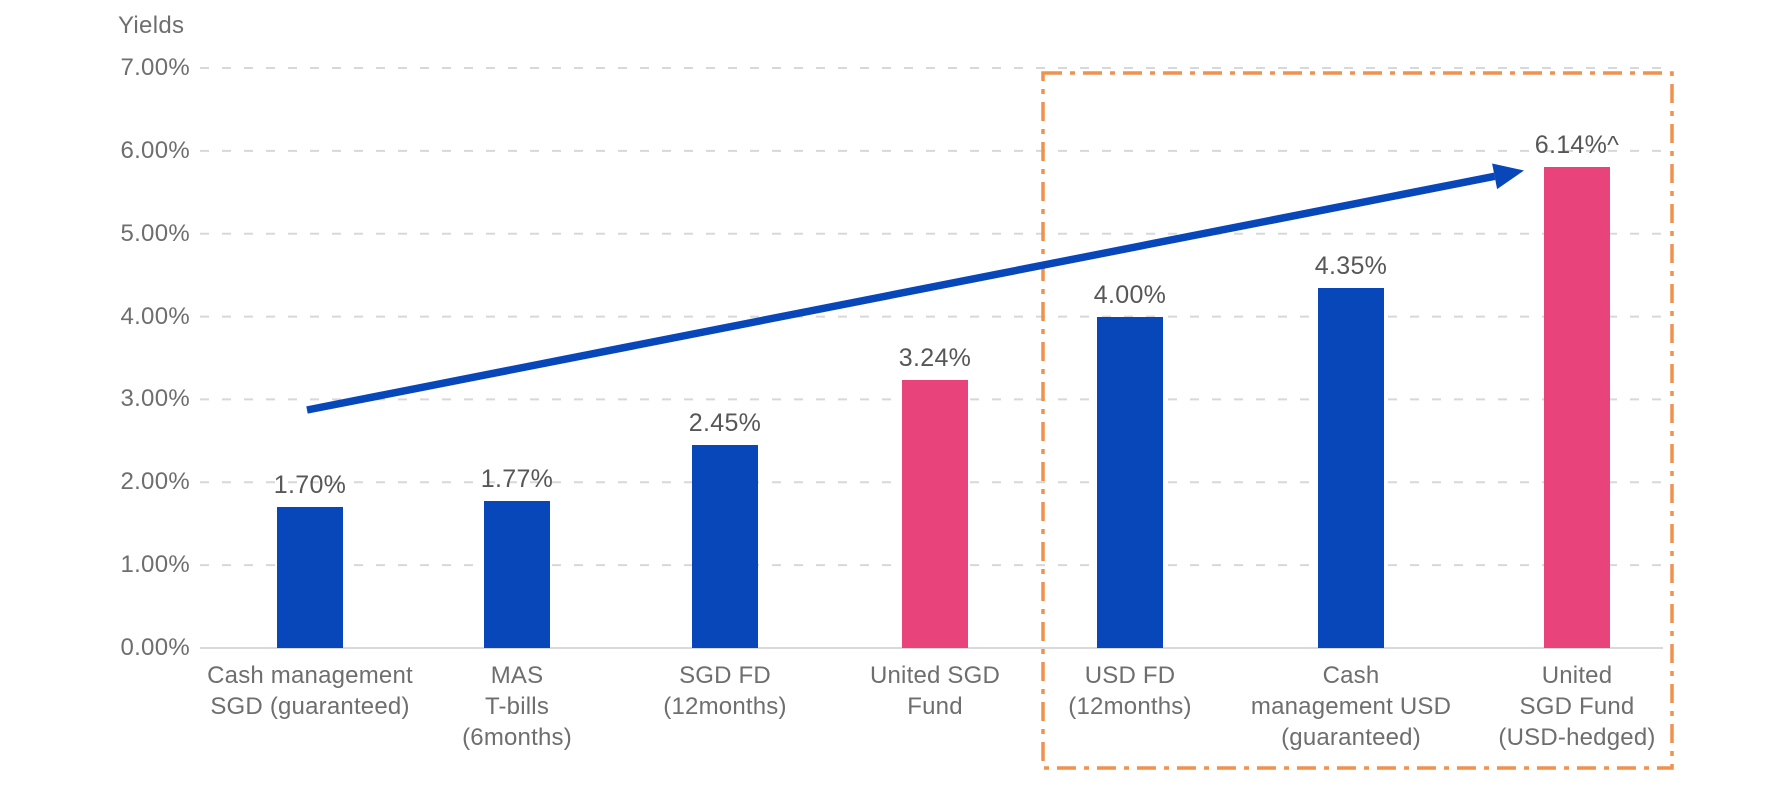 The image size is (1787, 804). I want to click on bar-value-label: 4.00%, so click(1130, 294).